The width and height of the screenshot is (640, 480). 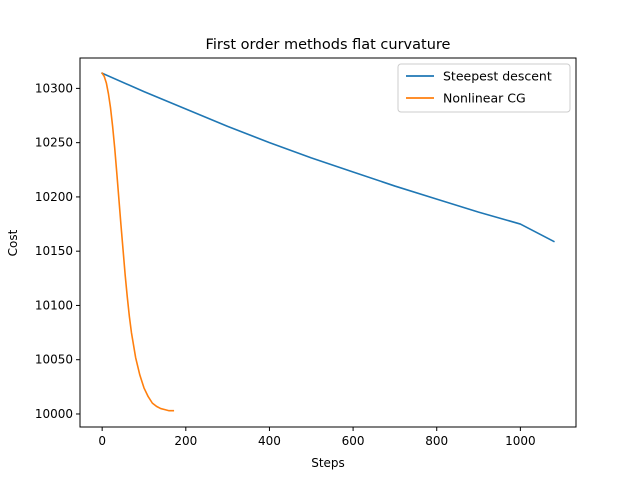 I want to click on y-tick-label-3: 10150, so click(x=54, y=251).